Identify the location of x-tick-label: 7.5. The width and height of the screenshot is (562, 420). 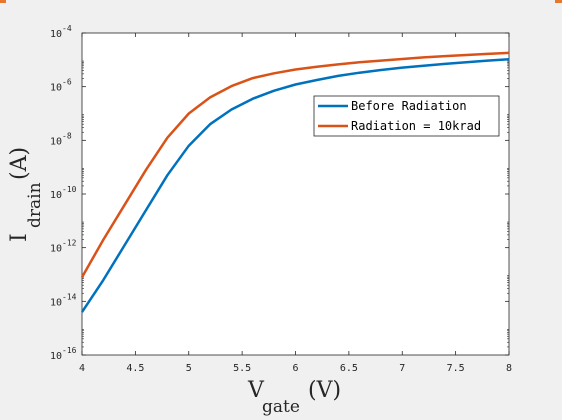
(456, 368).